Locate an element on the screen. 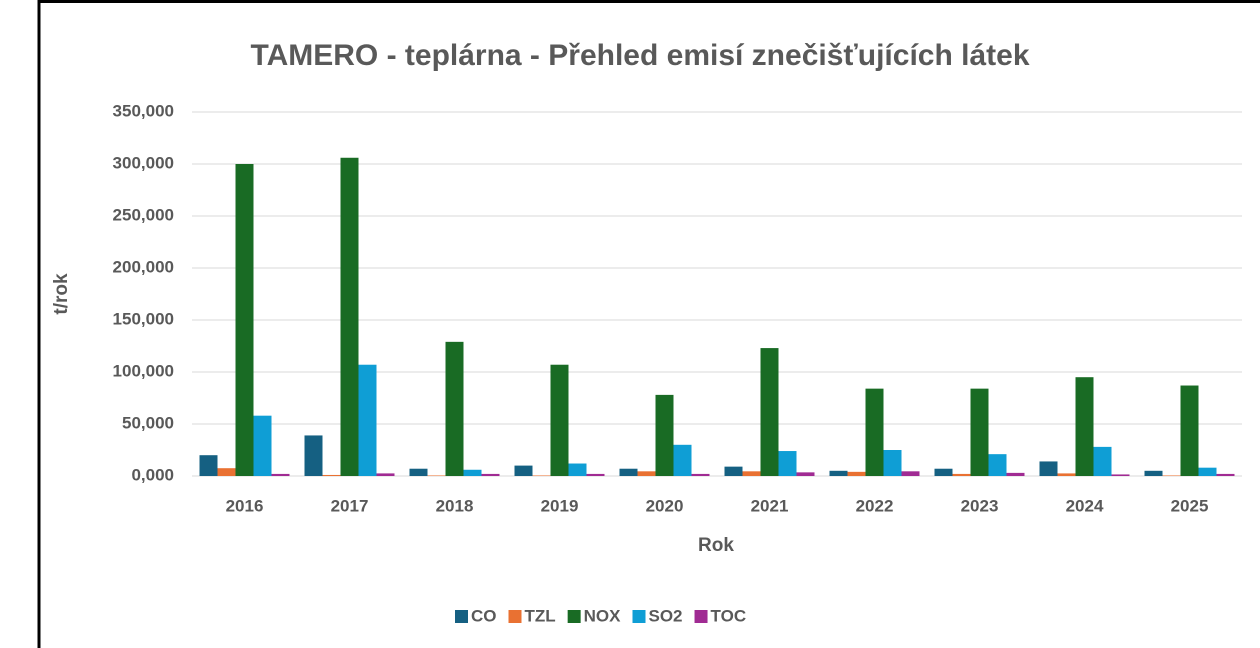 This screenshot has height=648, width=1260. x-tick-label: 2016 is located at coordinates (245, 505).